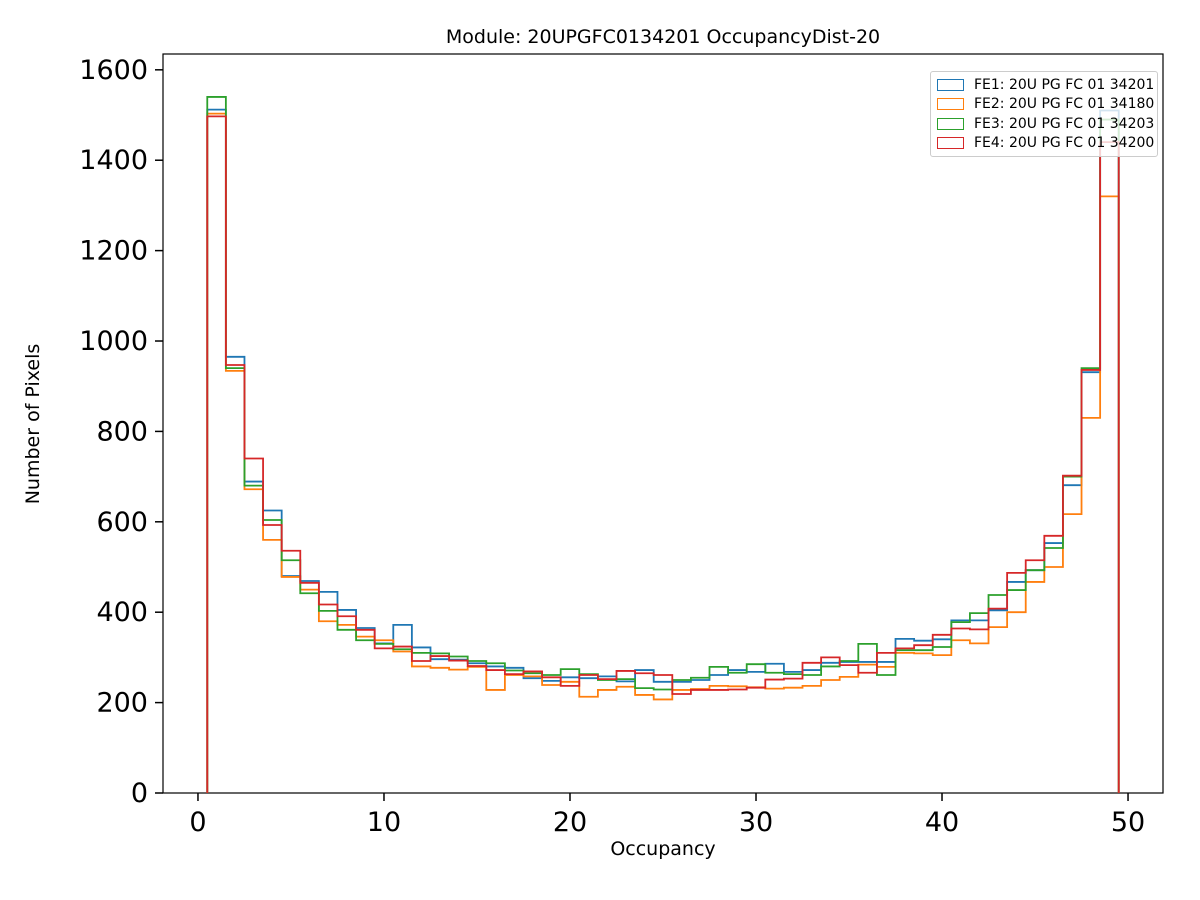 This screenshot has width=1200, height=900. What do you see at coordinates (950, 123) in the screenshot?
I see `fe3-swatch-icon` at bounding box center [950, 123].